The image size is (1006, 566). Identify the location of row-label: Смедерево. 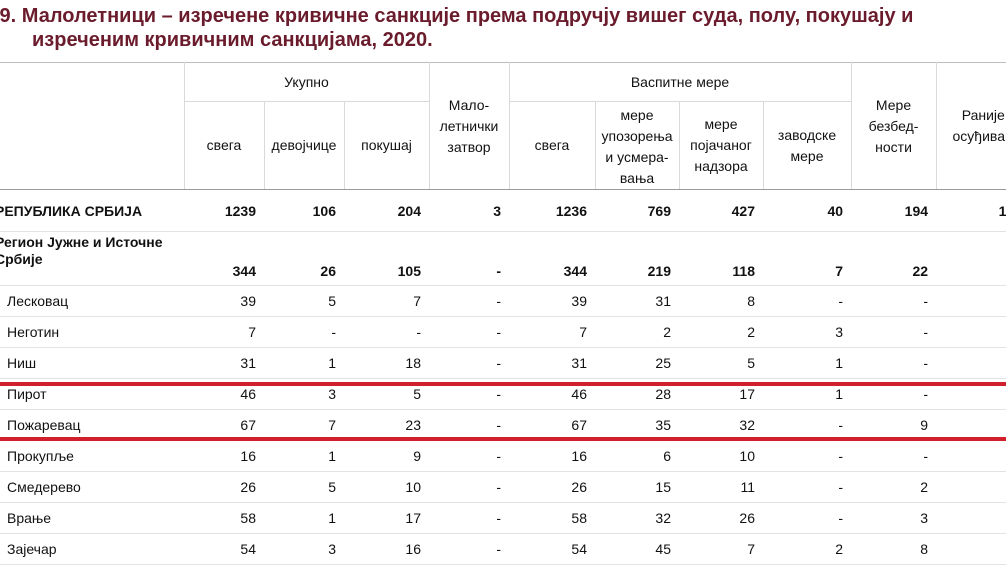
(92, 487).